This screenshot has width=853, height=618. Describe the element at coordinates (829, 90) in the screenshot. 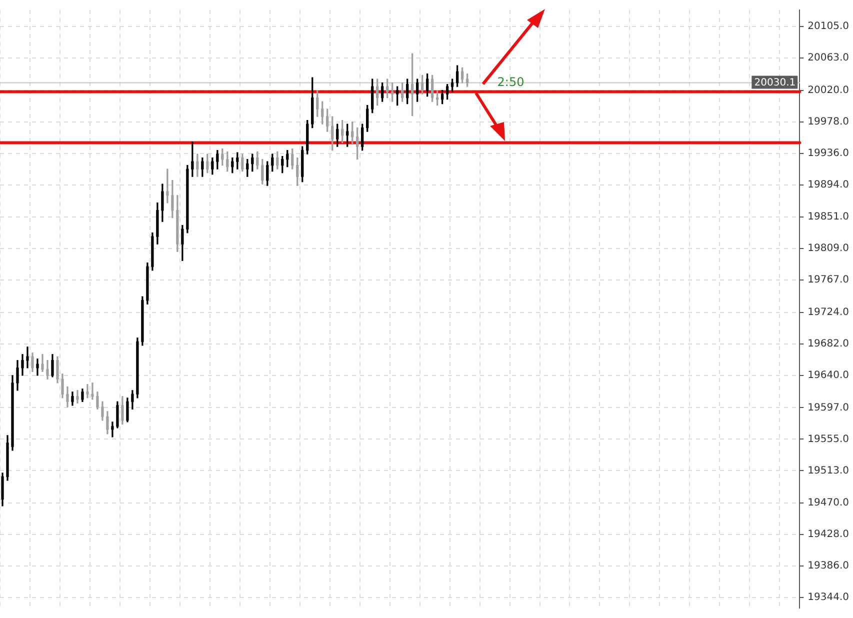

I see `y-tick-label: 20020.0` at that location.